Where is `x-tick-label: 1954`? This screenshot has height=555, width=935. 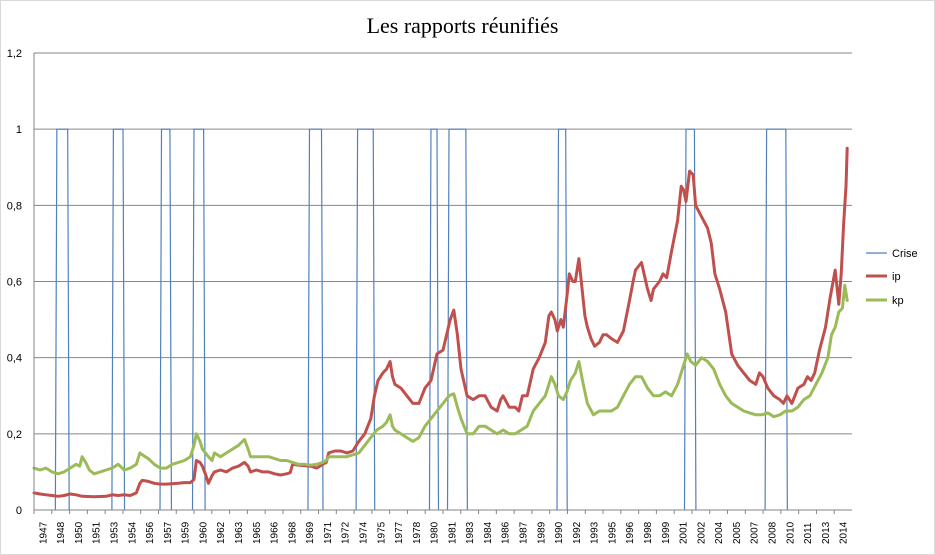
x-tick-label: 1954 is located at coordinates (132, 532).